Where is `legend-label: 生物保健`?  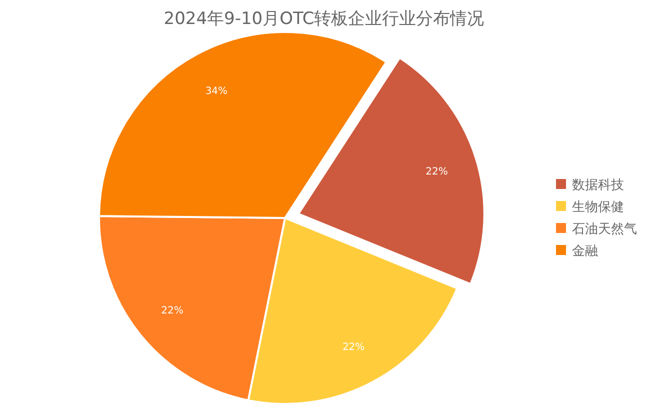
legend-label: 生物保健 is located at coordinates (598, 207).